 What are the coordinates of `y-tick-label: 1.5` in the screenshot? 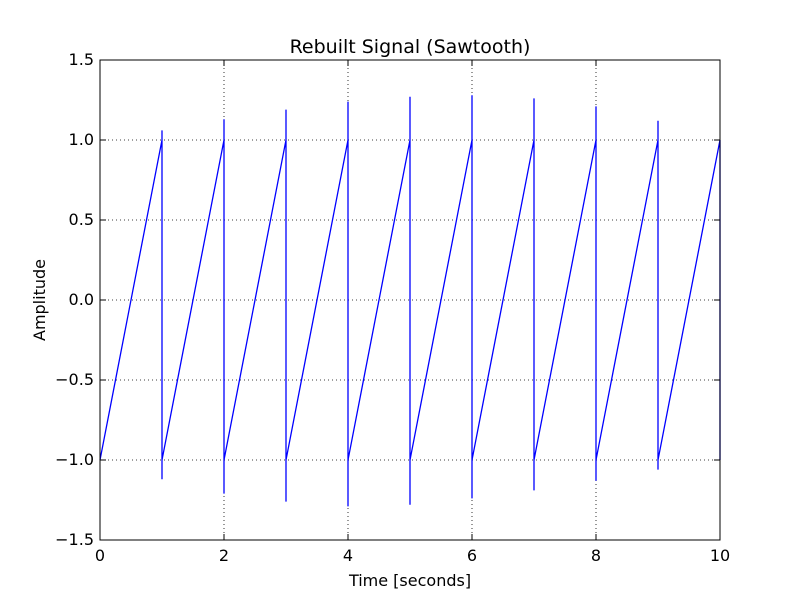 It's located at (81, 59).